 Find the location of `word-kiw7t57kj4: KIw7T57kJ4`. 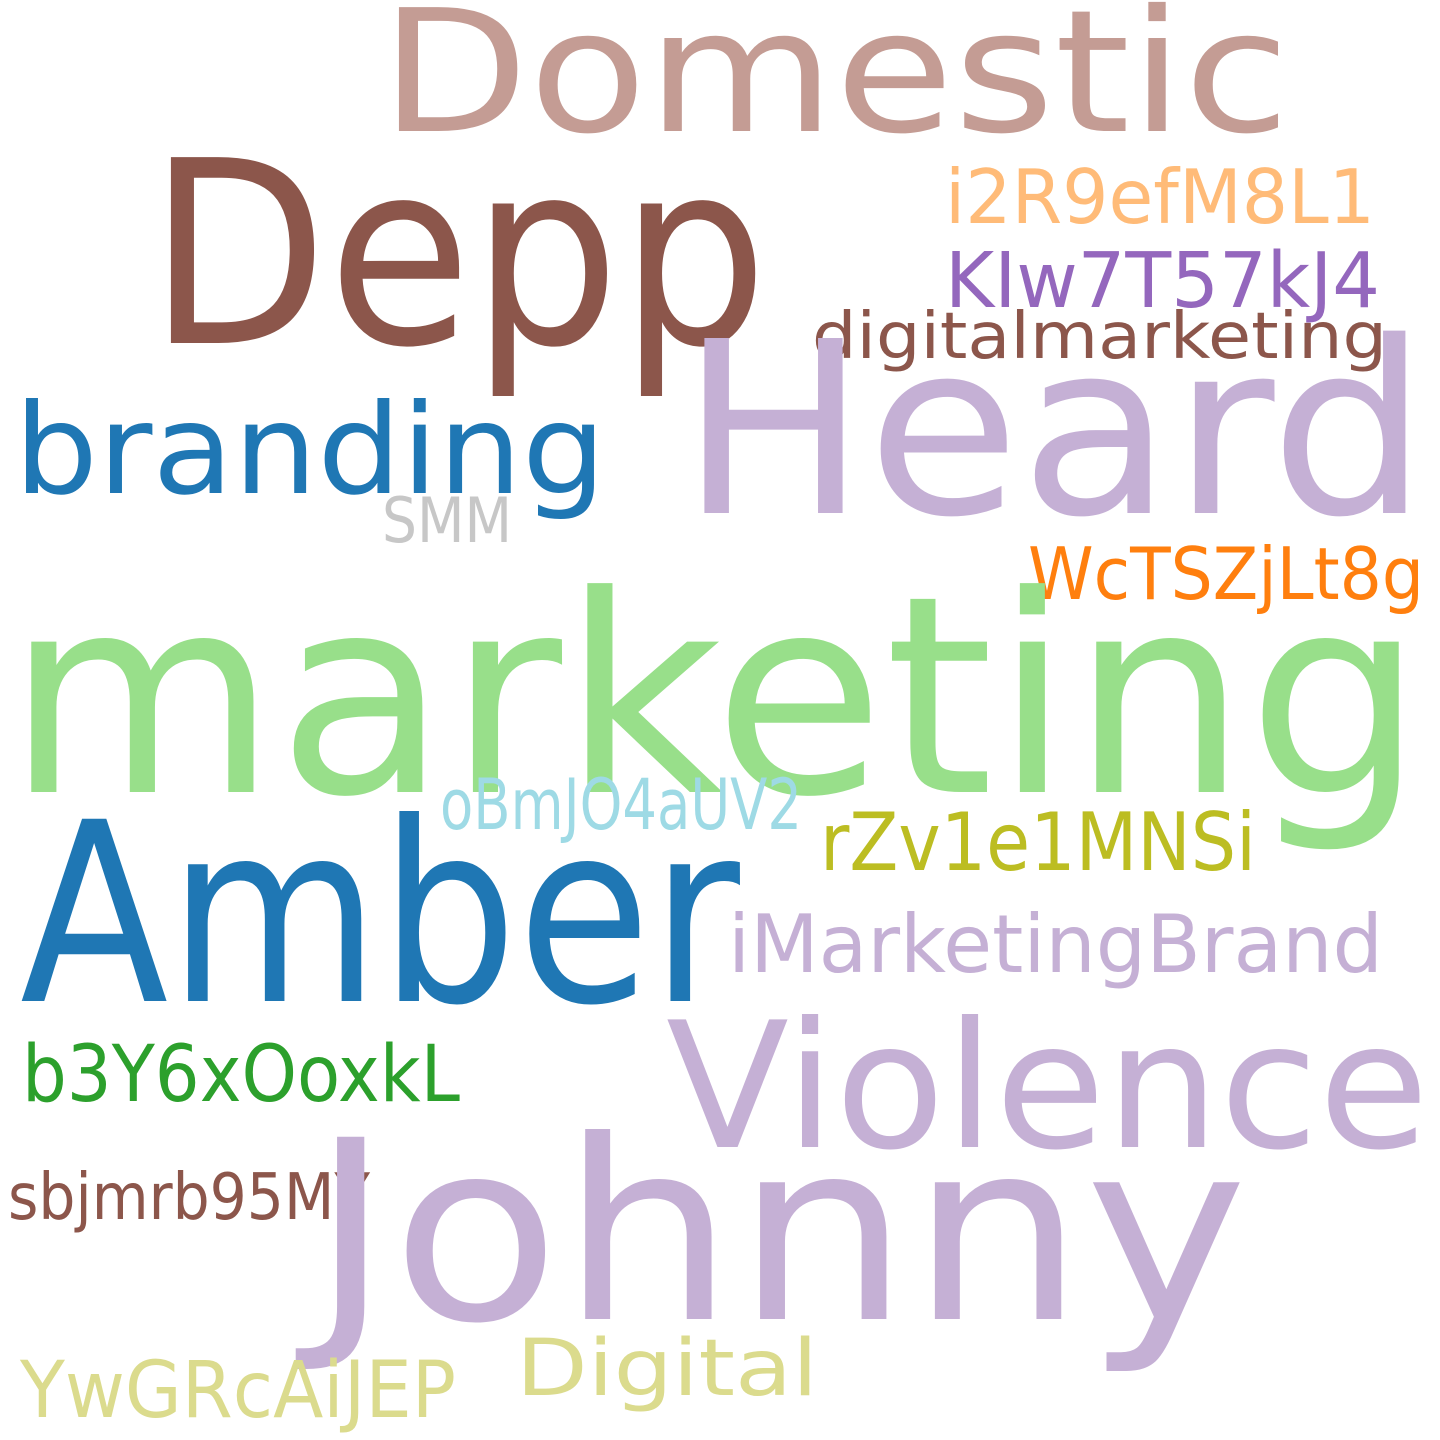

word-kiw7t57kj4: KIw7T57kJ4 is located at coordinates (1163, 281).